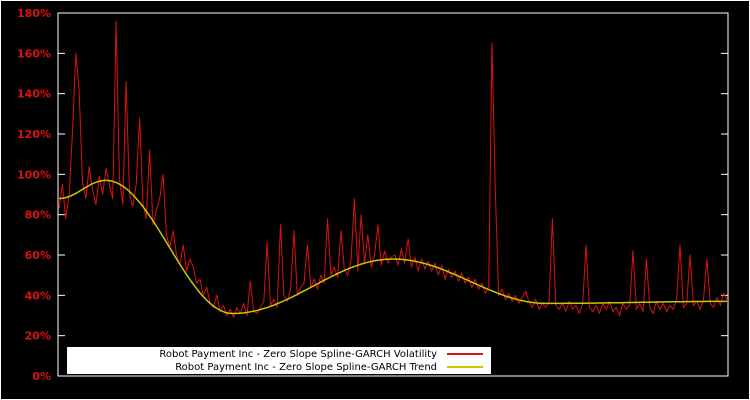 Image resolution: width=750 pixels, height=400 pixels. What do you see at coordinates (38, 255) in the screenshot?
I see `y-tick-label: 60%` at bounding box center [38, 255].